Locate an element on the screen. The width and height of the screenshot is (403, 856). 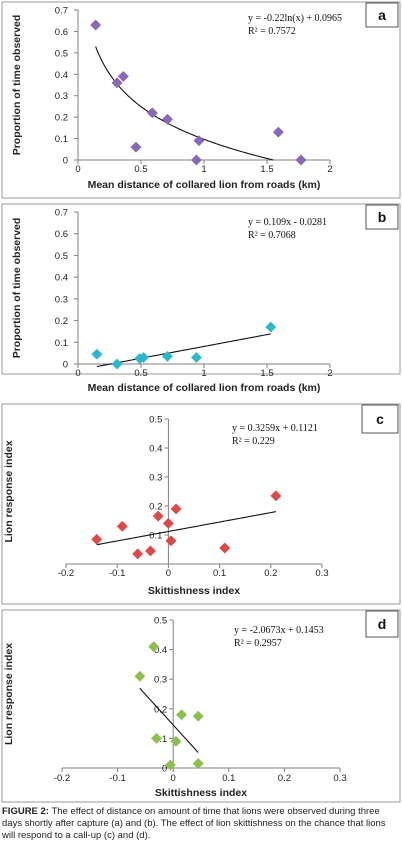
x-tick-label-d-4: 0.2 is located at coordinates (284, 778).